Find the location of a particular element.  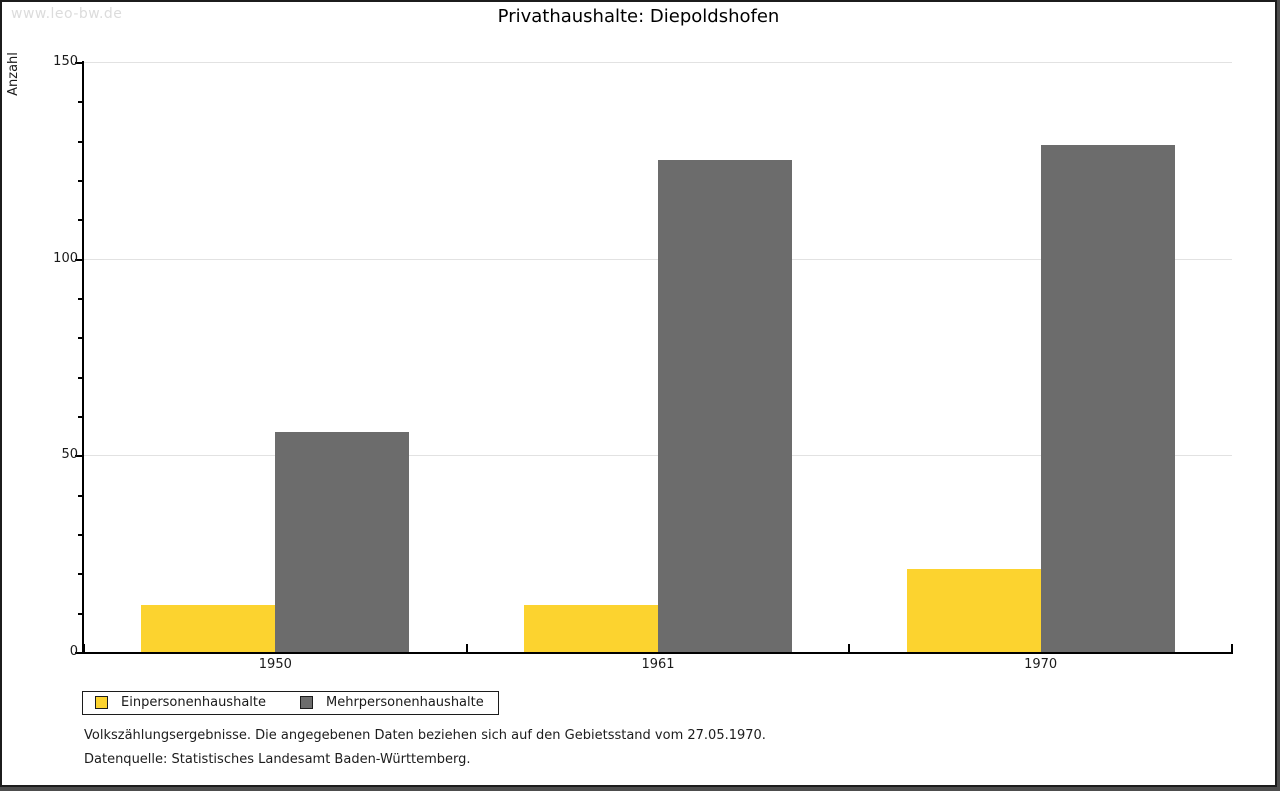

y-tick-label: 0 is located at coordinates (73, 651).